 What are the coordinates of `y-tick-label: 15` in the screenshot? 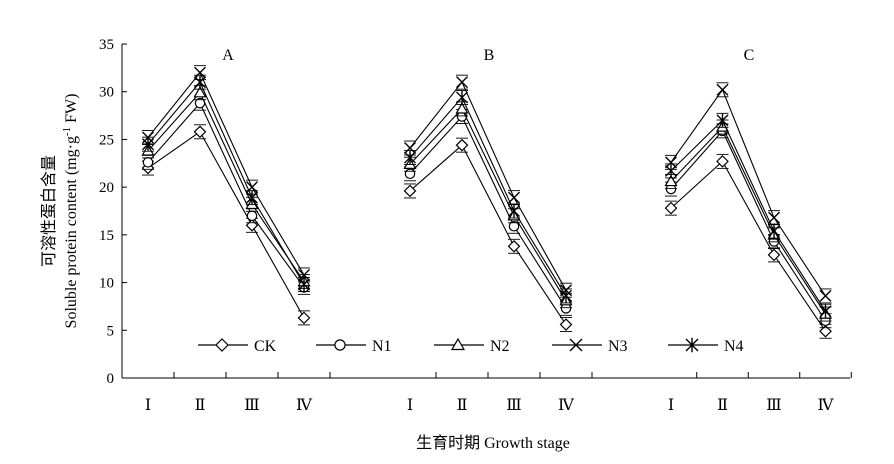 It's located at (106, 236).